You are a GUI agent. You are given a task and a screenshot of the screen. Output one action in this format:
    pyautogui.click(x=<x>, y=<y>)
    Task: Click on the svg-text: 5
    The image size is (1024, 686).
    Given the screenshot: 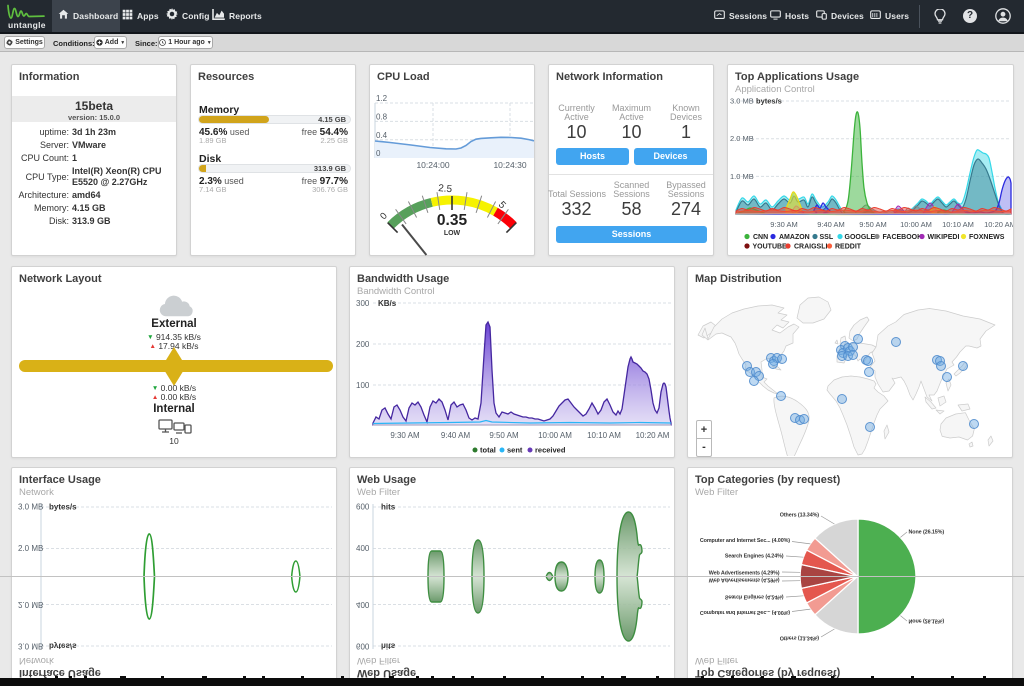 What is the action you would take?
    pyautogui.click(x=502, y=206)
    